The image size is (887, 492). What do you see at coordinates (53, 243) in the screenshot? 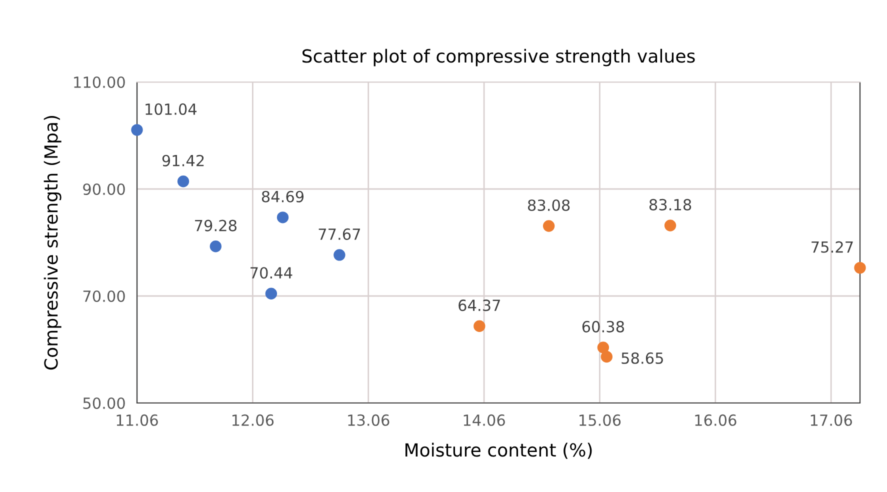
I see `y-axis-title: Compressive strength (Mpa)` at bounding box center [53, 243].